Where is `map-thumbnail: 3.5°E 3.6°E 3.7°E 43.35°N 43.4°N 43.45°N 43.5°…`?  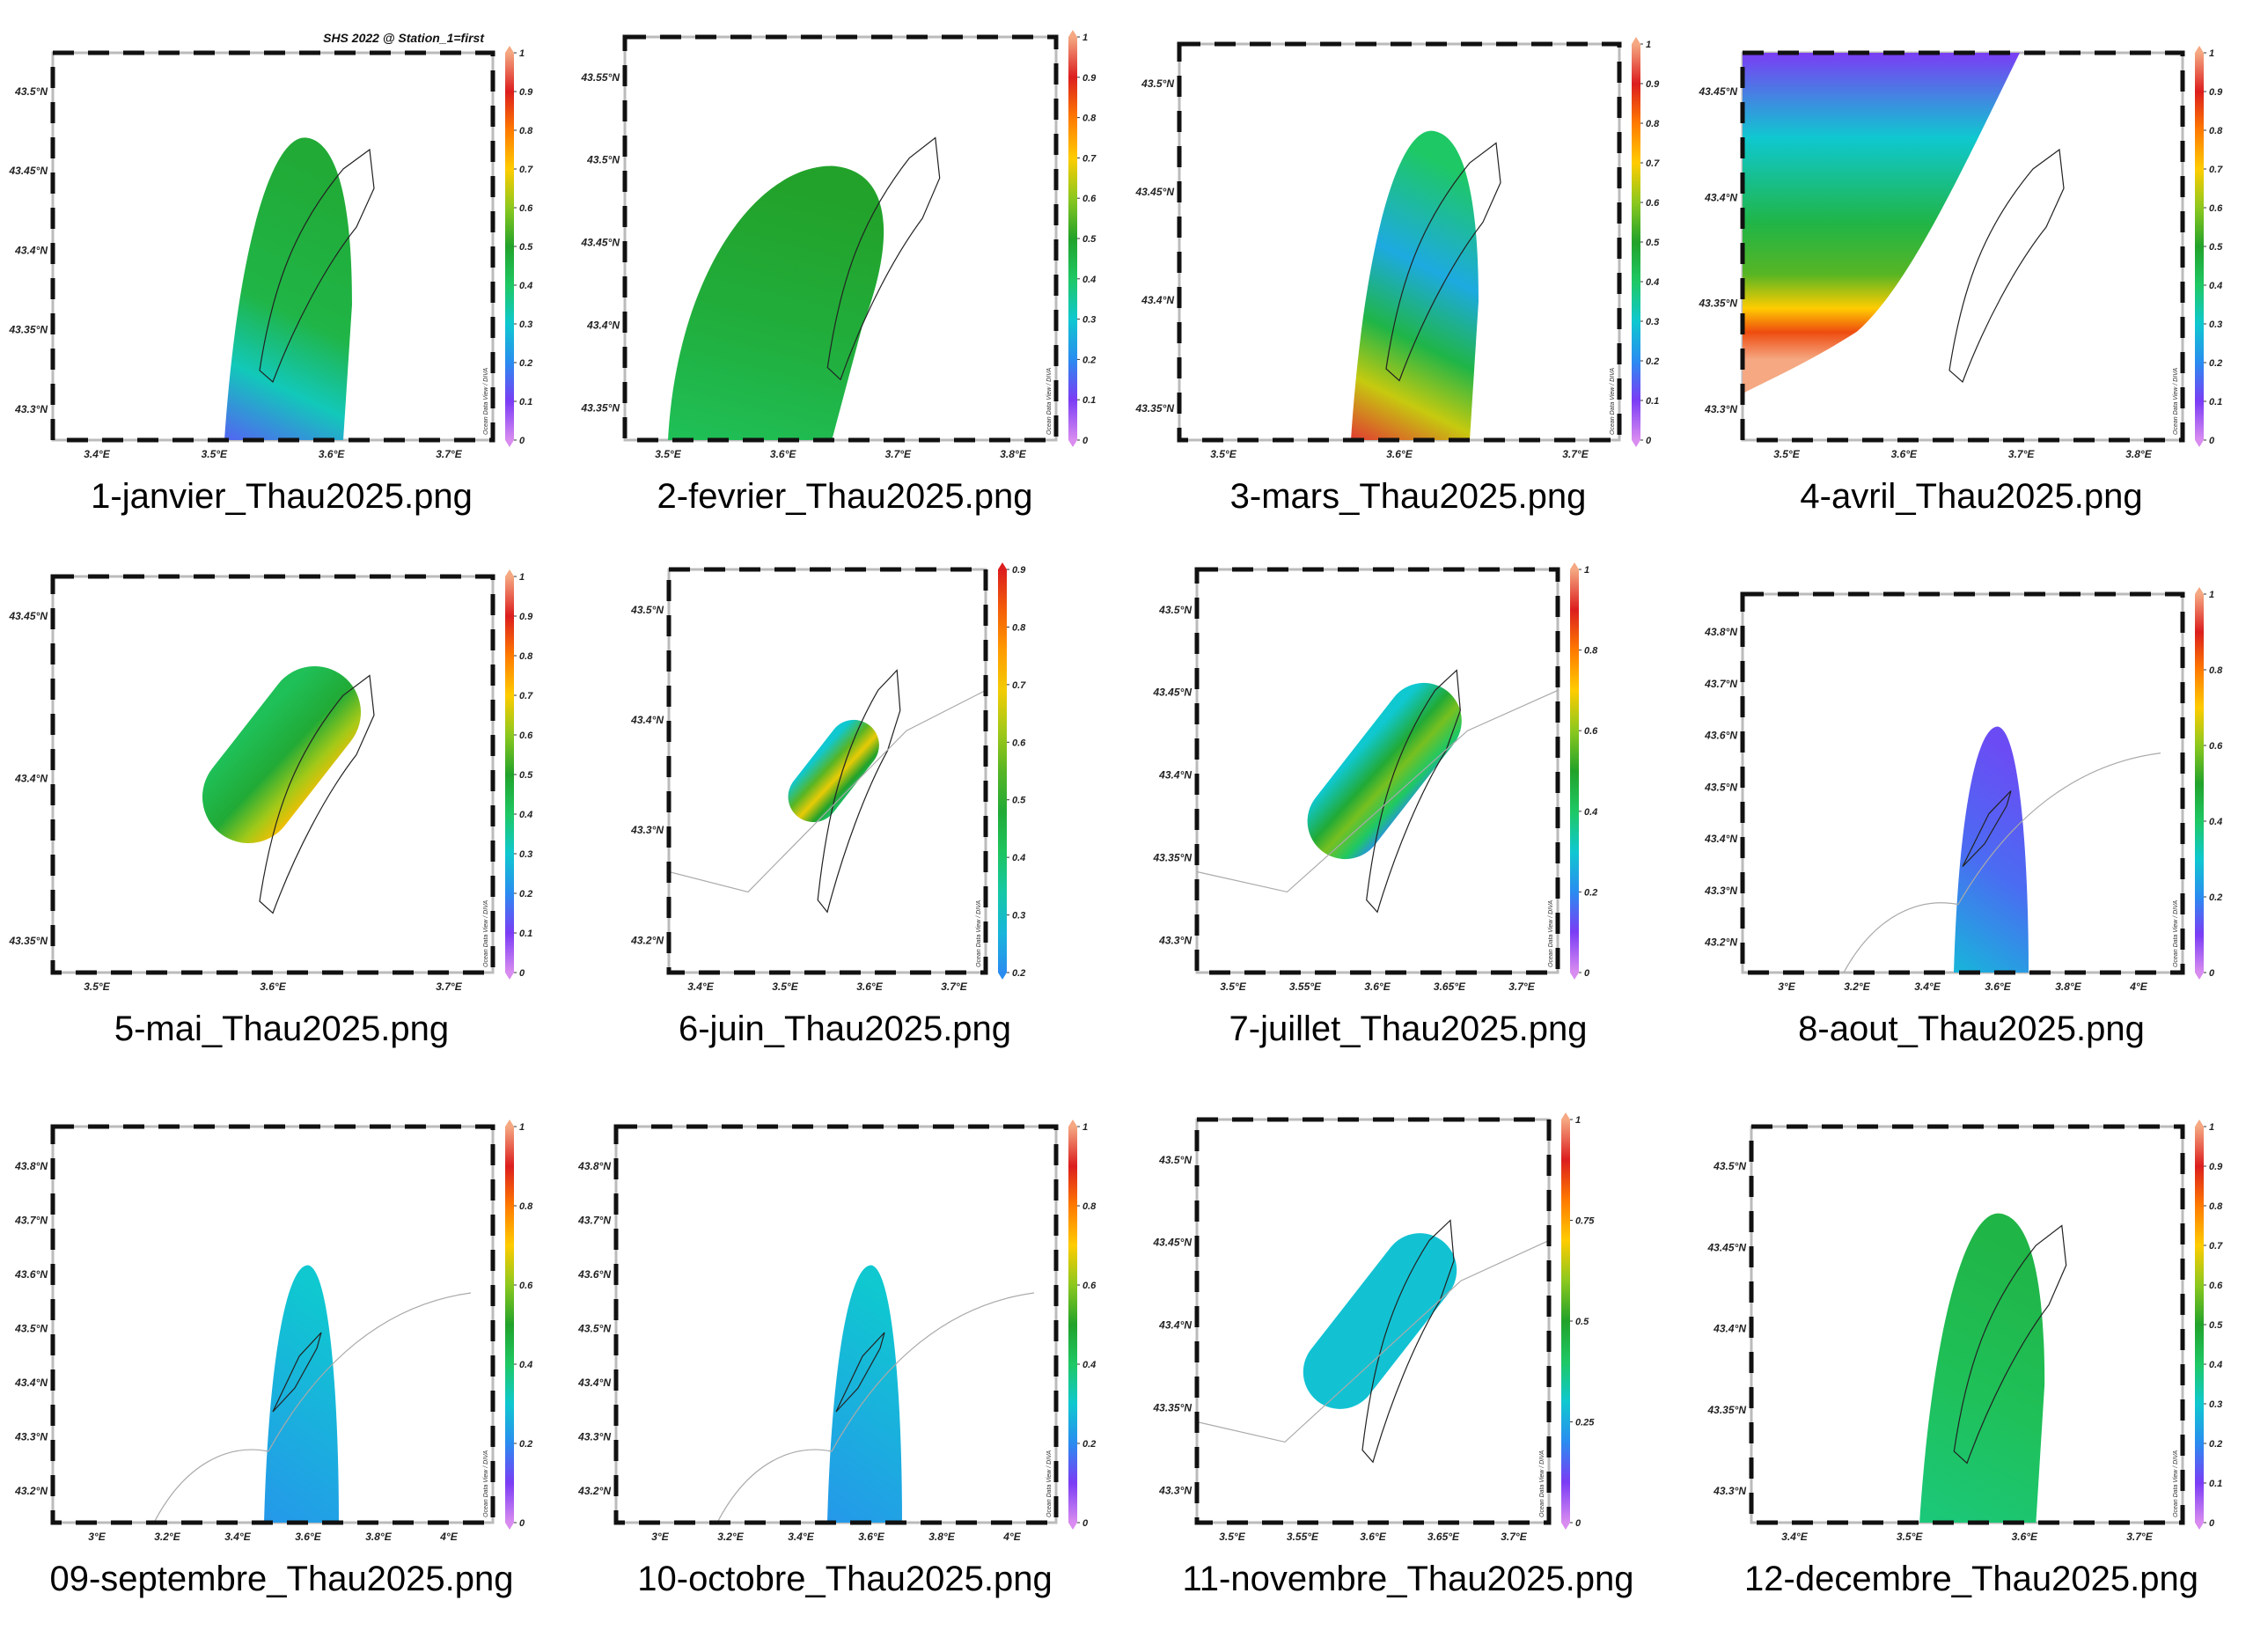 map-thumbnail: 3.5°E 3.6°E 3.7°E 43.35°N 43.4°N 43.45°N 43.5°… is located at coordinates (1408, 268).